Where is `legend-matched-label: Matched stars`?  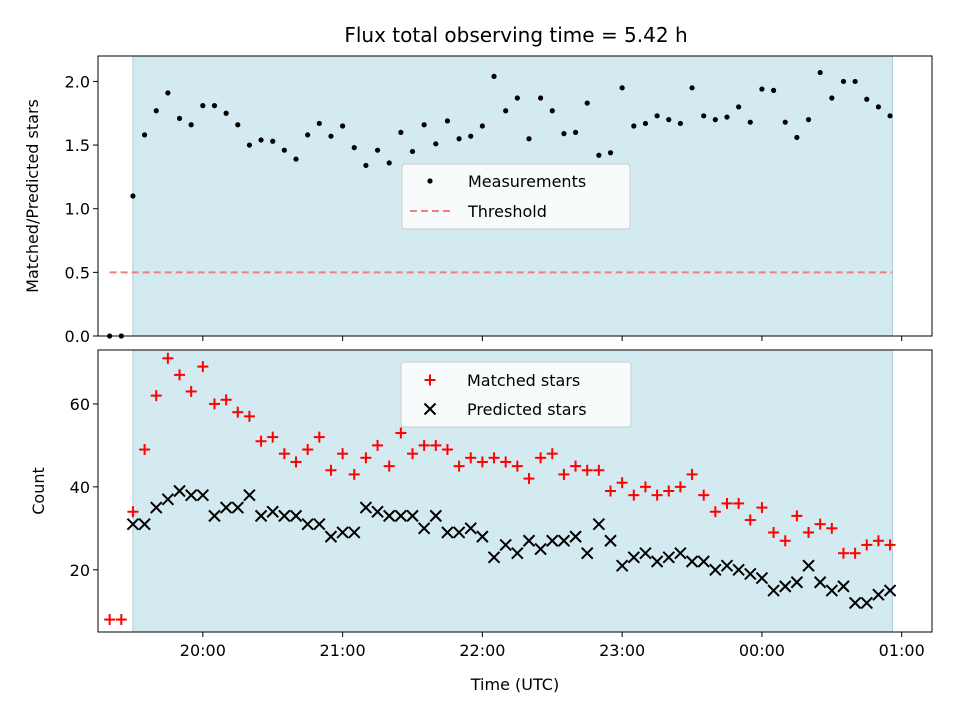
legend-matched-label: Matched stars is located at coordinates (523, 380).